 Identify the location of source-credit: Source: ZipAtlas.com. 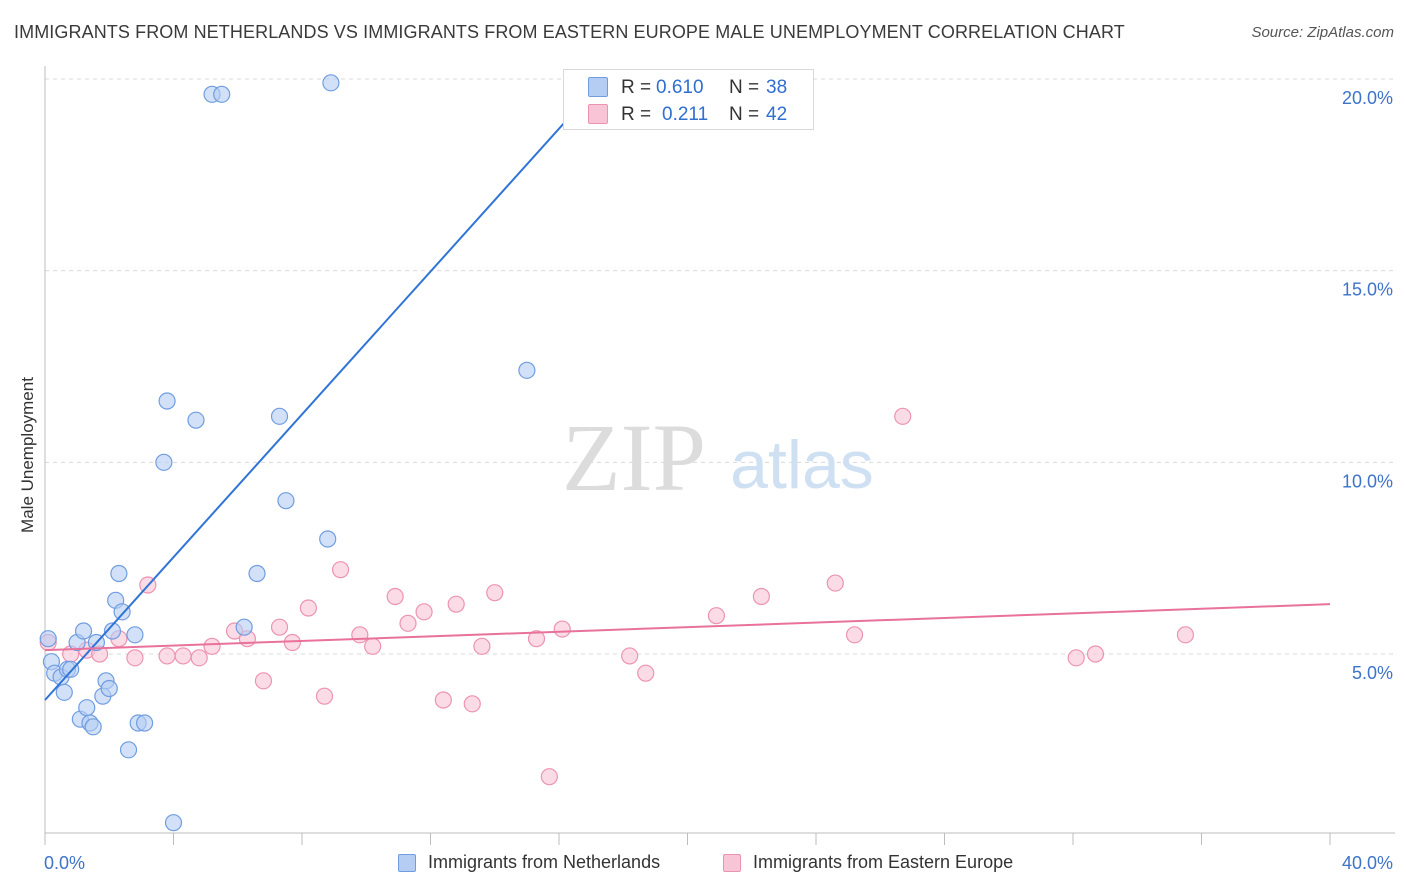
(1322, 32).